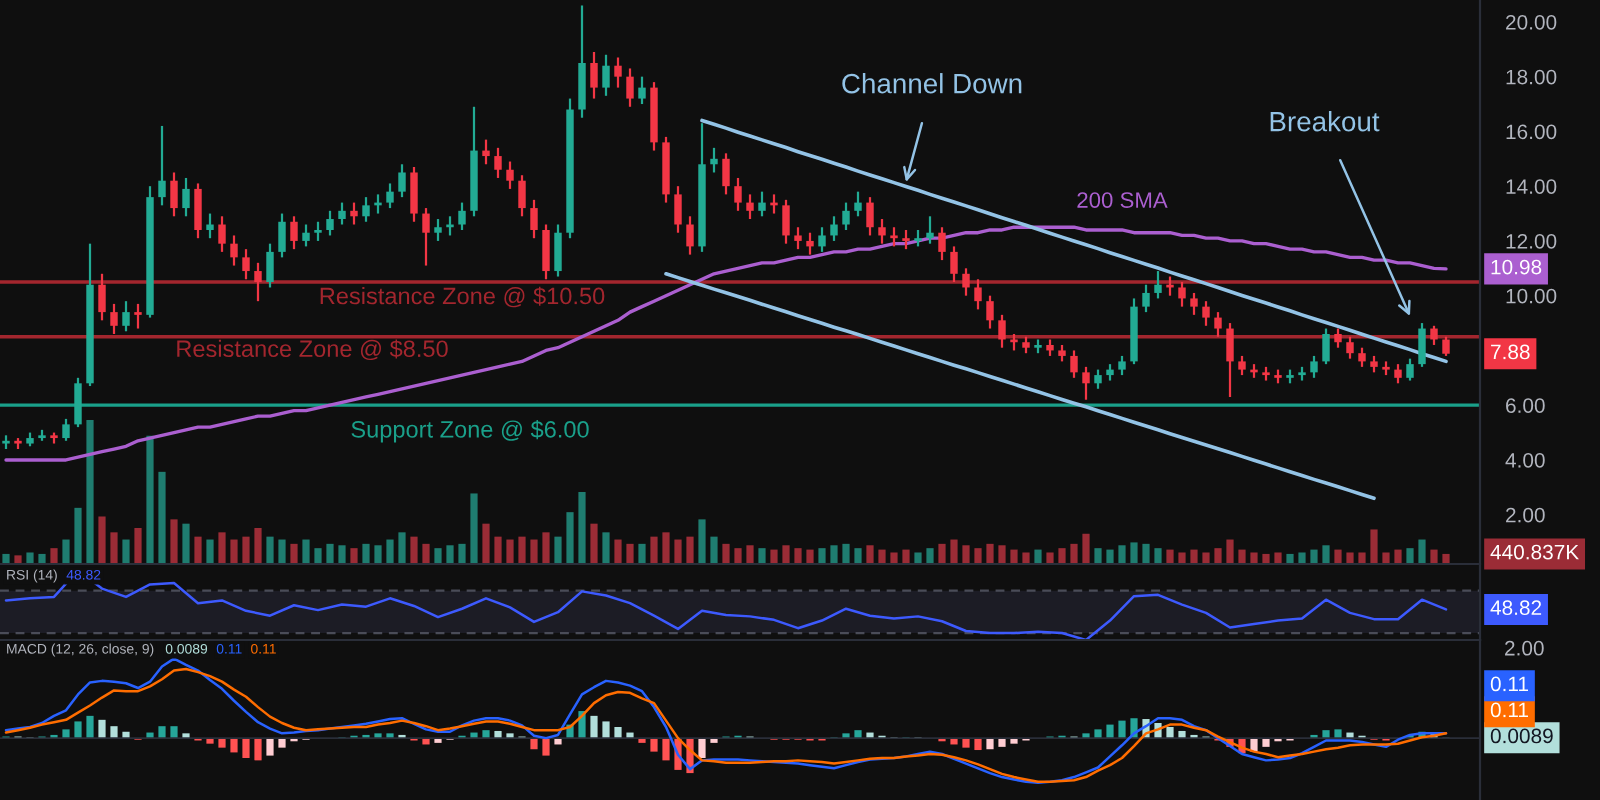  I want to click on text: 10.98, so click(1516, 267).